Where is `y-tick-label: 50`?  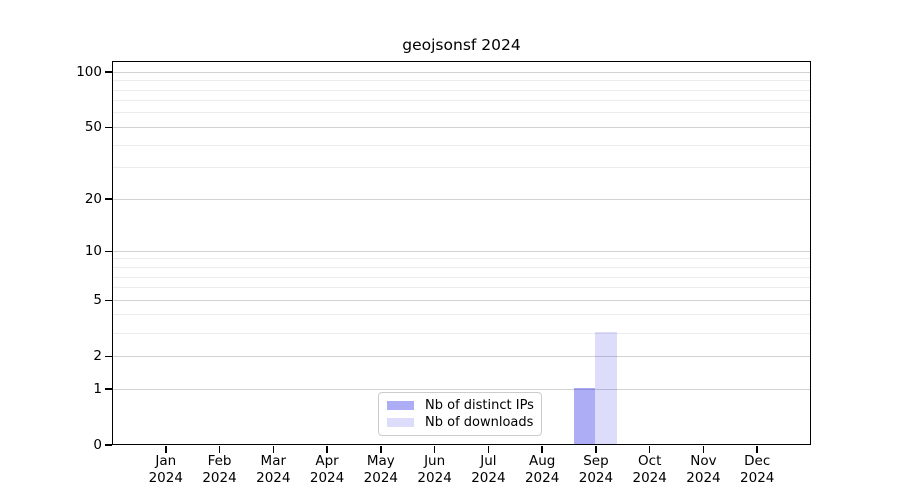
y-tick-label: 50 is located at coordinates (93, 127).